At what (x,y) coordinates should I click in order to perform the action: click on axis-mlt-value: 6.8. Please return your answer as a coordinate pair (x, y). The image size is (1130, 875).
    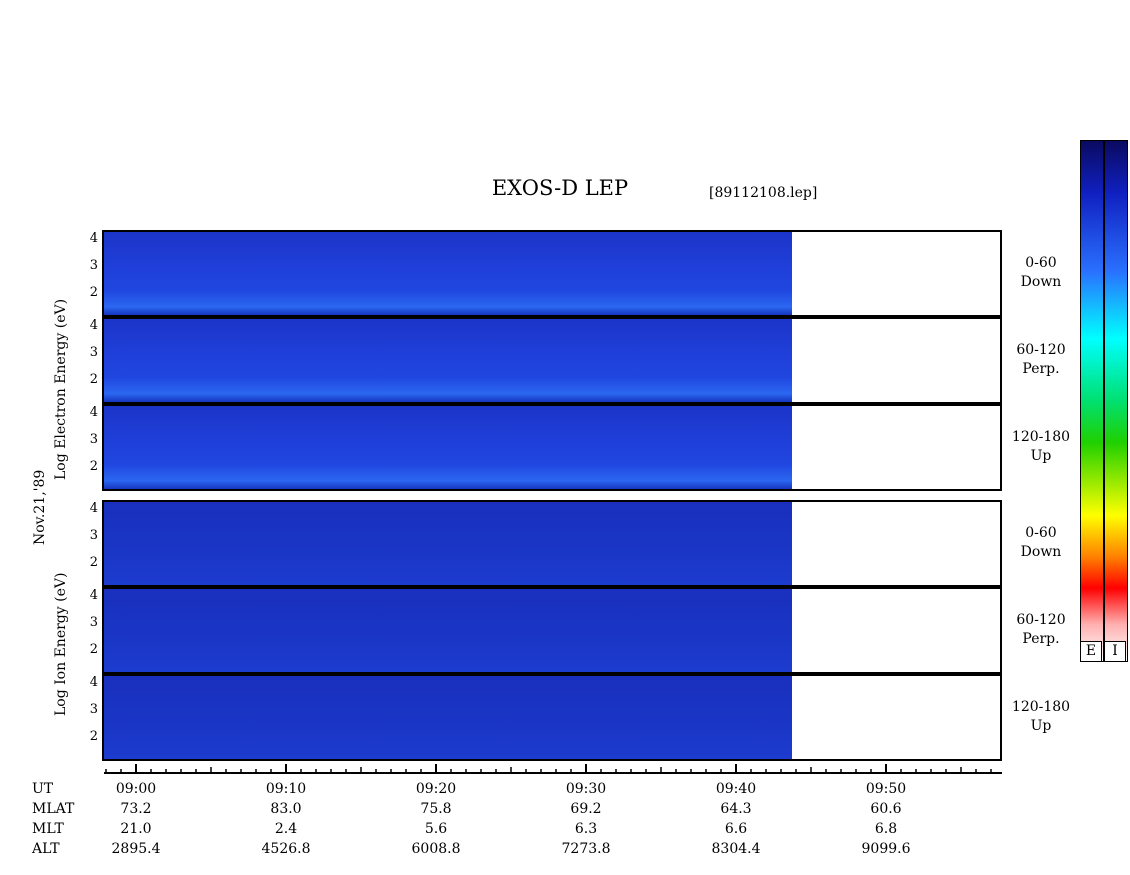
    Looking at the image, I should click on (886, 829).